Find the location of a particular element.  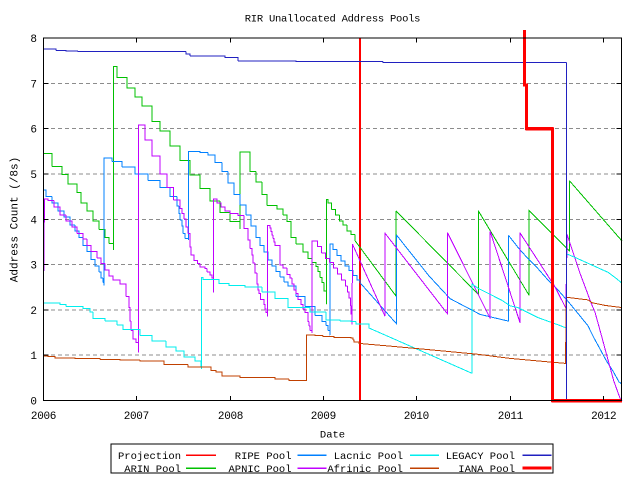

svg-text: 7 is located at coordinates (33, 85).